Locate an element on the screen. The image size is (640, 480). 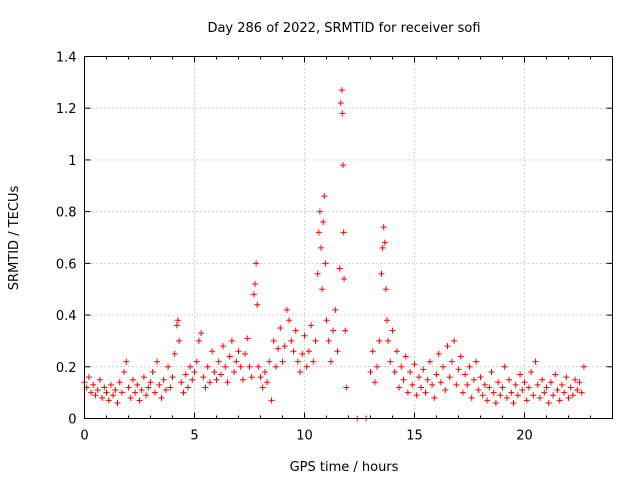
y-tick-label: 0.6 is located at coordinates (66, 264).